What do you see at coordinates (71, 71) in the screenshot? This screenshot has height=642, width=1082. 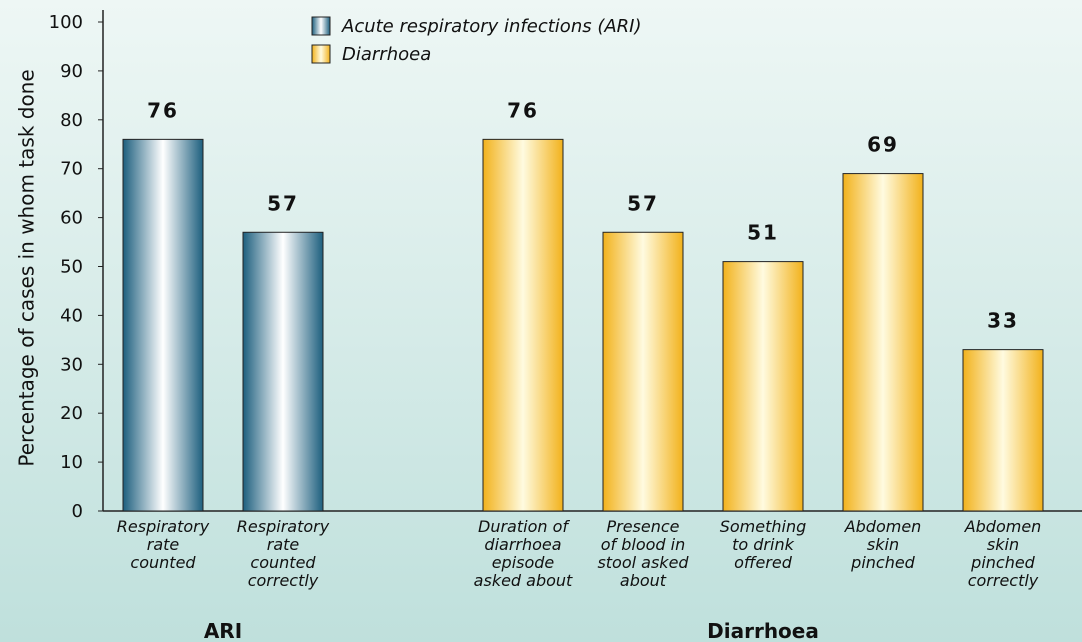 I see `y-tick-label: 90` at bounding box center [71, 71].